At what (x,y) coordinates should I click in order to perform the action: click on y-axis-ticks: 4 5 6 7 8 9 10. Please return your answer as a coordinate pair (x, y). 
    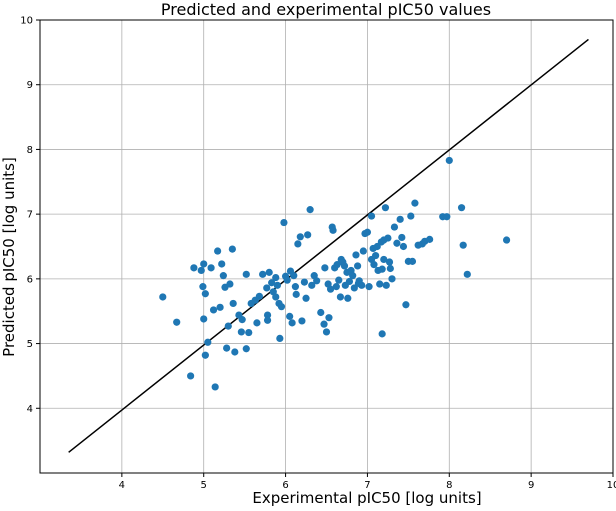
    Looking at the image, I should click on (30, 215).